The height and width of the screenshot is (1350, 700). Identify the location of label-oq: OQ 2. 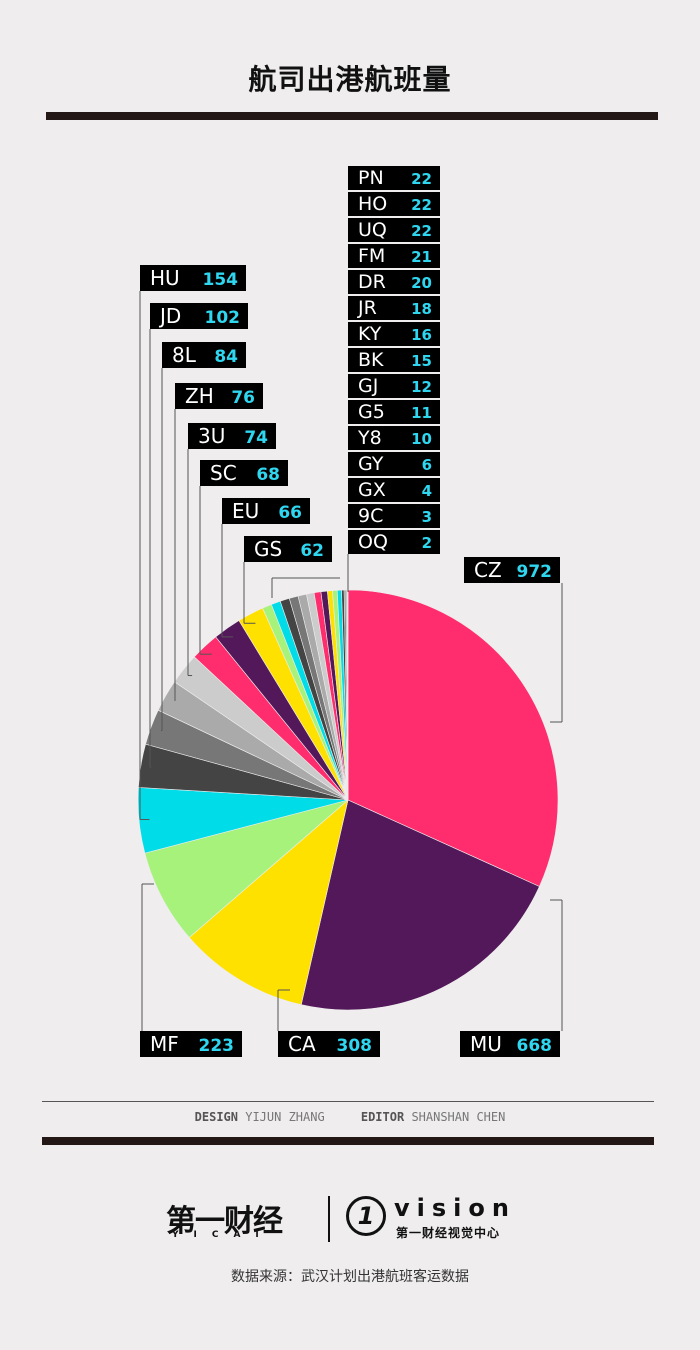
(394, 542).